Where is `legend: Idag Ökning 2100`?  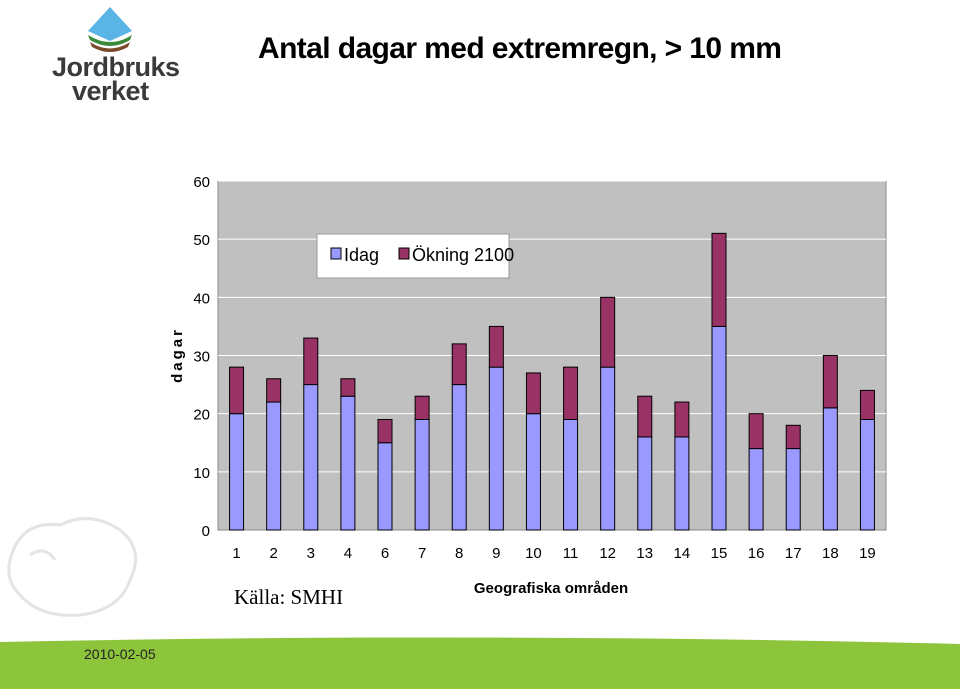
legend: Idag Ökning 2100 is located at coordinates (415, 256).